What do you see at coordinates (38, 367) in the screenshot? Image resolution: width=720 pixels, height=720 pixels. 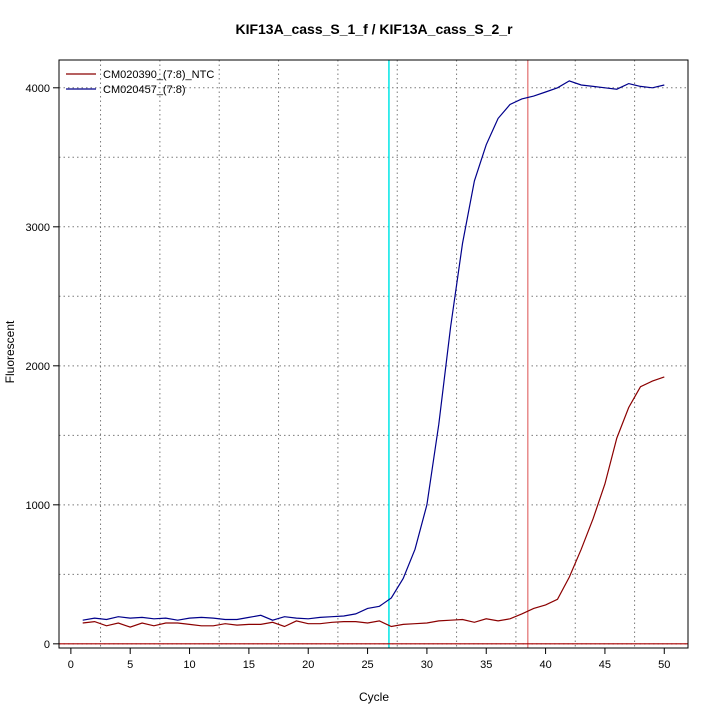 I see `y-tick-label: 2000` at bounding box center [38, 367].